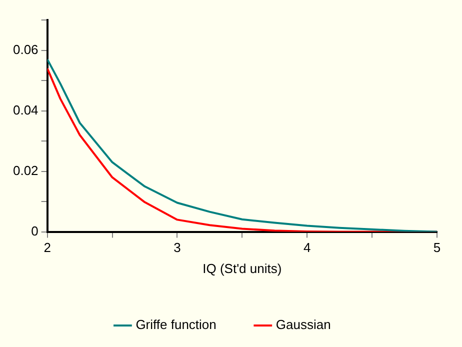  Describe the element at coordinates (177, 248) in the screenshot. I see `x-tick-label: 3` at that location.